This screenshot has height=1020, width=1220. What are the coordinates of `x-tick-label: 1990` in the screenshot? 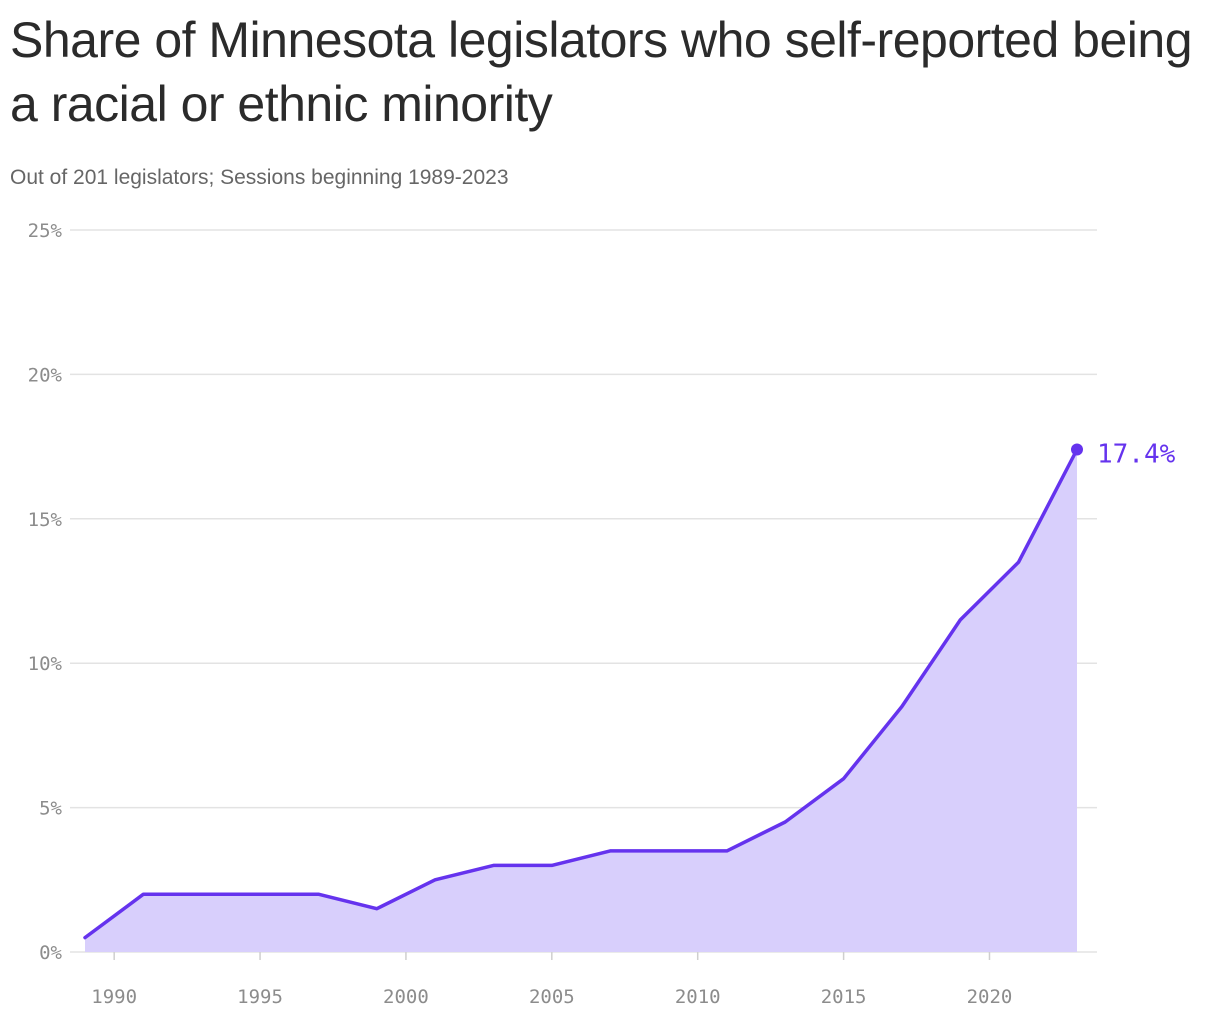 It's located at (114, 997).